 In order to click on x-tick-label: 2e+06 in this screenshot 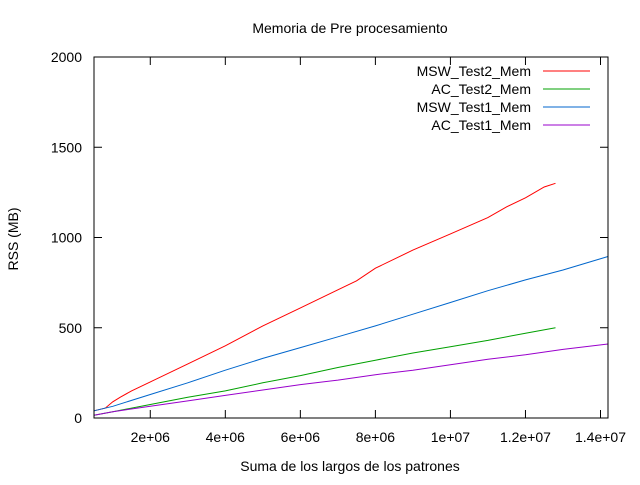, I will do `click(151, 437)`.